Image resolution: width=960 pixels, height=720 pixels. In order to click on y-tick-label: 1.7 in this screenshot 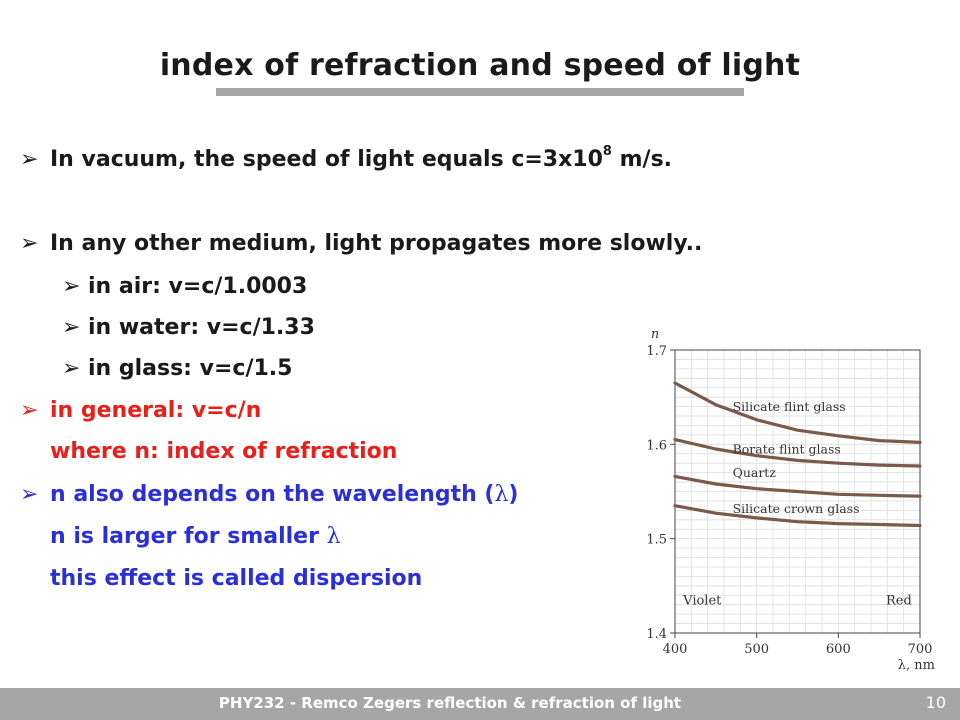, I will do `click(656, 351)`.